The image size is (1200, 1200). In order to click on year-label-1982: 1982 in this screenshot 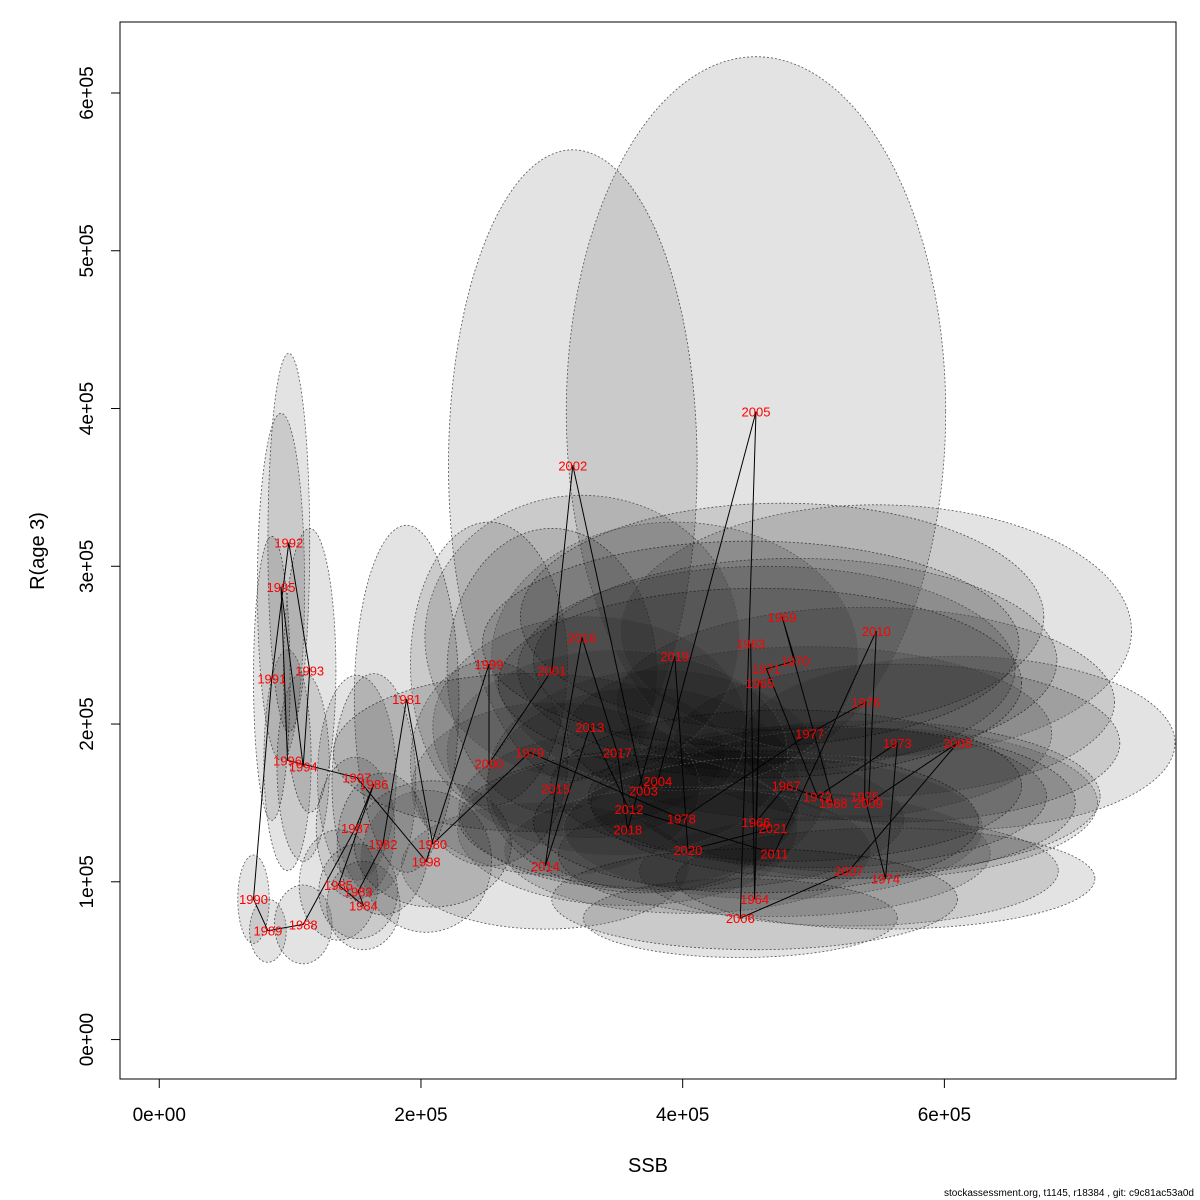, I will do `click(383, 844)`.